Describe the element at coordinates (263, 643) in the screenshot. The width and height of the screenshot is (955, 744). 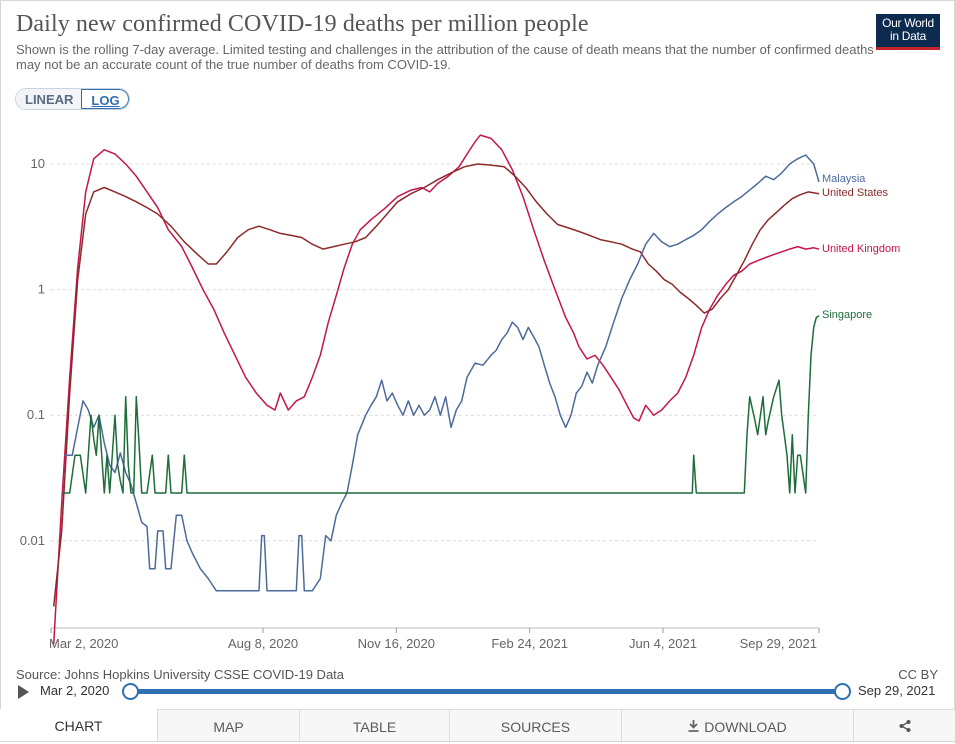
I see `x-tick-label: Aug 8, 2020` at that location.